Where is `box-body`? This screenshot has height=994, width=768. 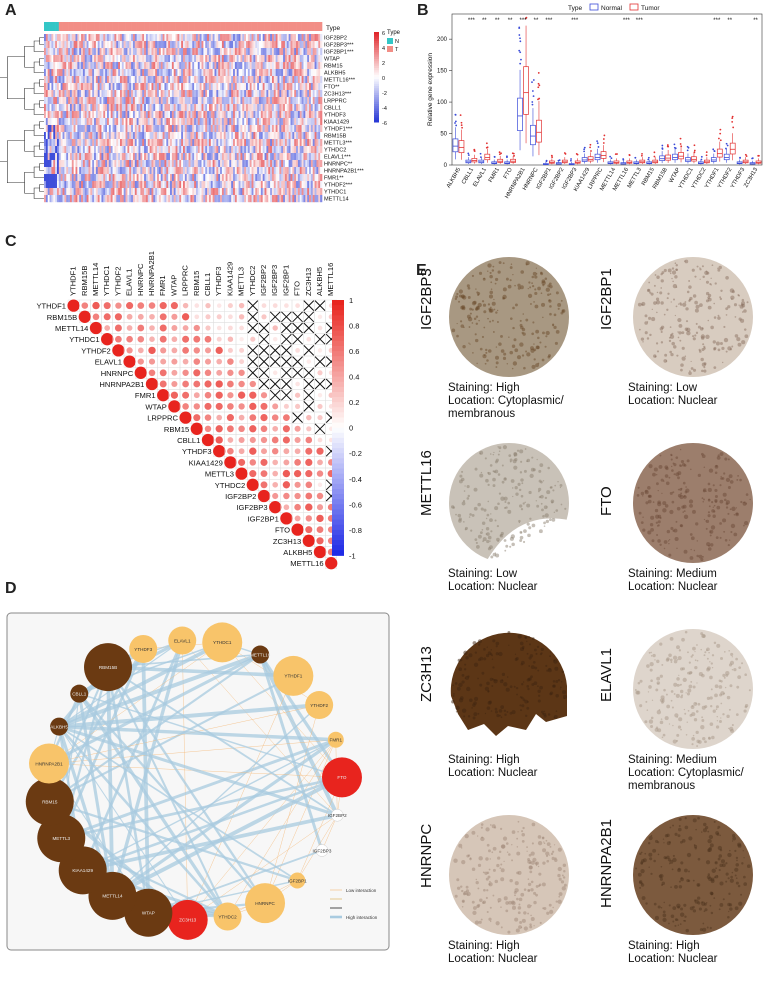
box-body is located at coordinates (603, 155).